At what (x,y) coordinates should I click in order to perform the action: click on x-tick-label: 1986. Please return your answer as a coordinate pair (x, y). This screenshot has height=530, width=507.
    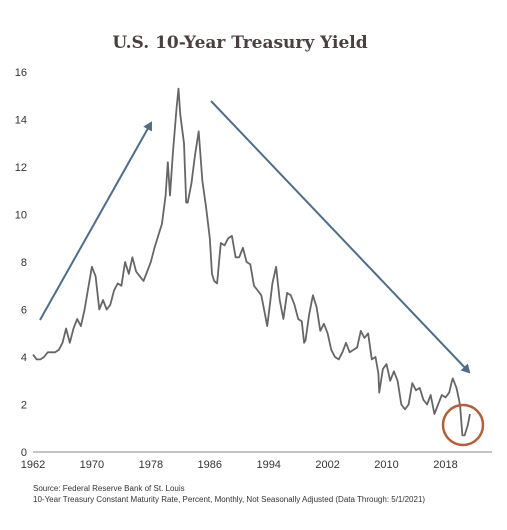
    Looking at the image, I should click on (210, 465).